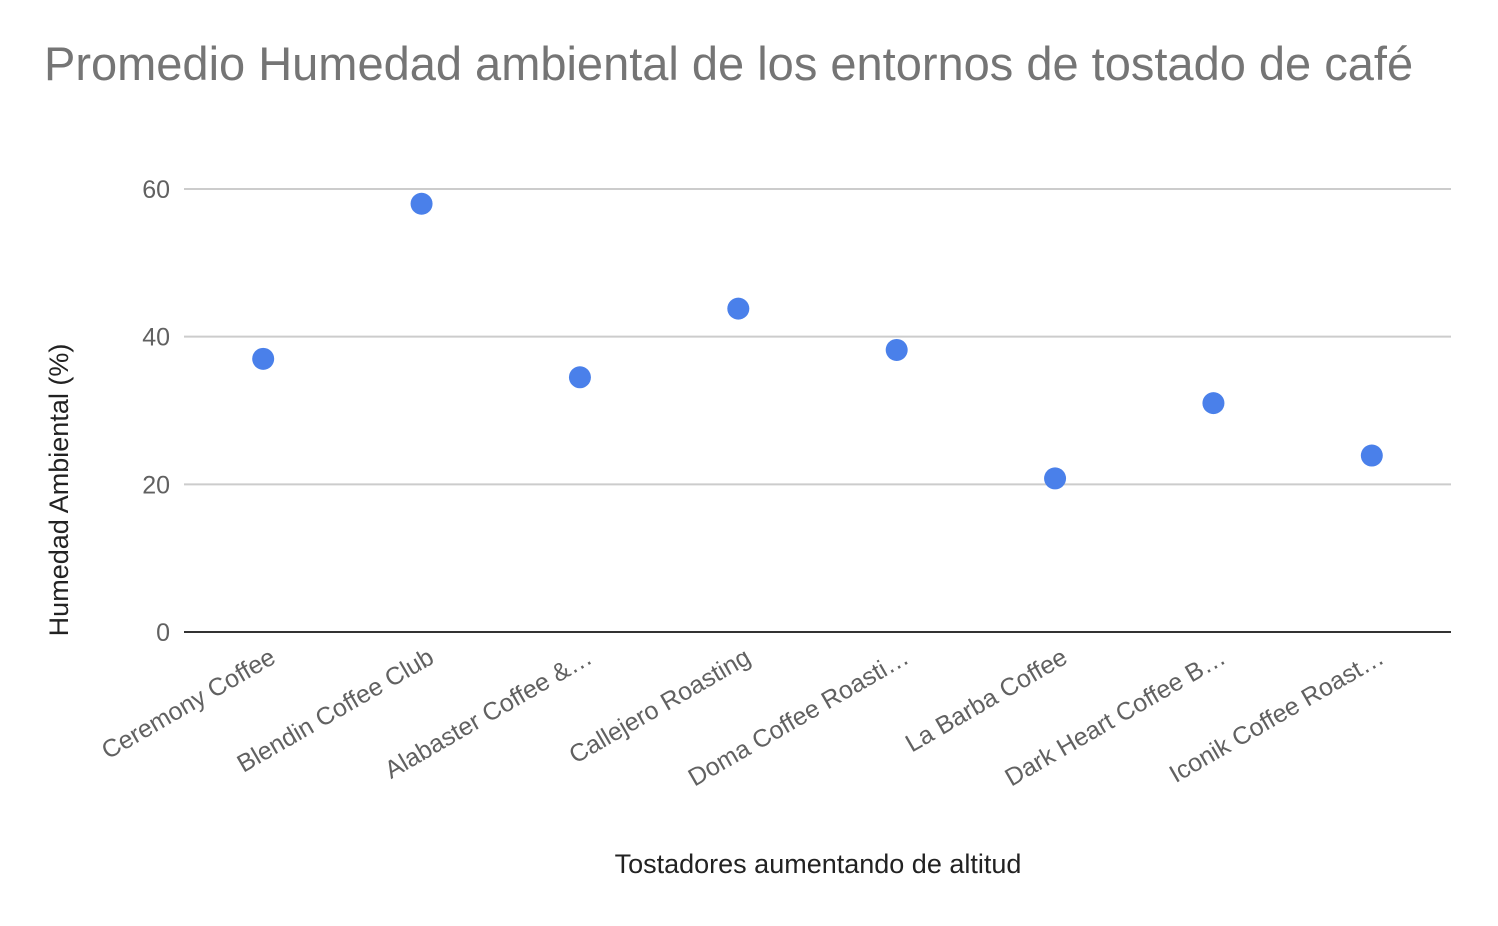  I want to click on x-axis-title: Tostadores aumentando de altitud, so click(818, 864).